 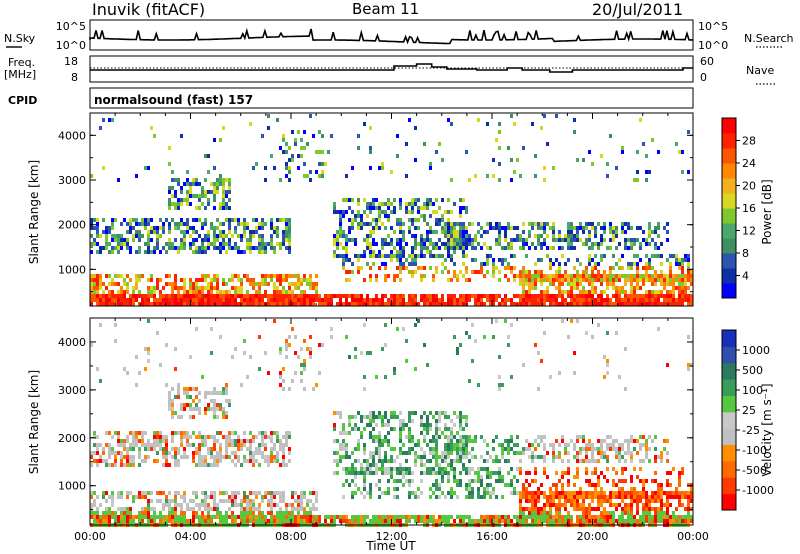 What do you see at coordinates (20, 38) in the screenshot?
I see `nsky-label: N.Sky` at bounding box center [20, 38].